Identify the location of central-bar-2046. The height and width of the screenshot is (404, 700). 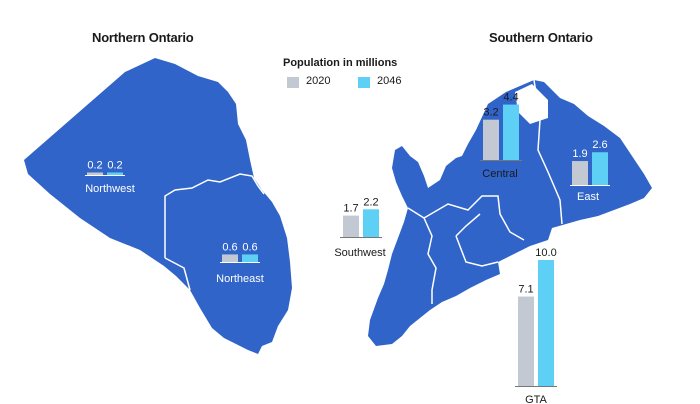
(511, 132).